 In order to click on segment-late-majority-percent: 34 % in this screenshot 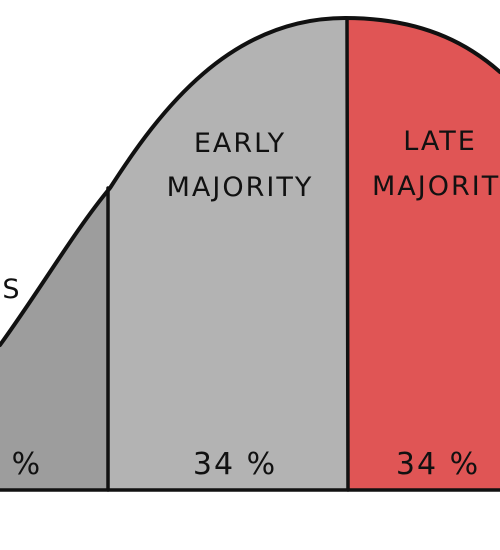, I will do `click(438, 464)`.